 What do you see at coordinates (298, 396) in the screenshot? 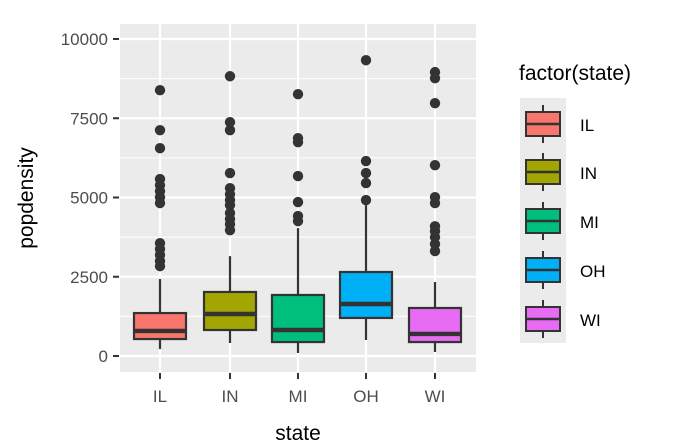
I see `x-tick-label: MI` at bounding box center [298, 396].